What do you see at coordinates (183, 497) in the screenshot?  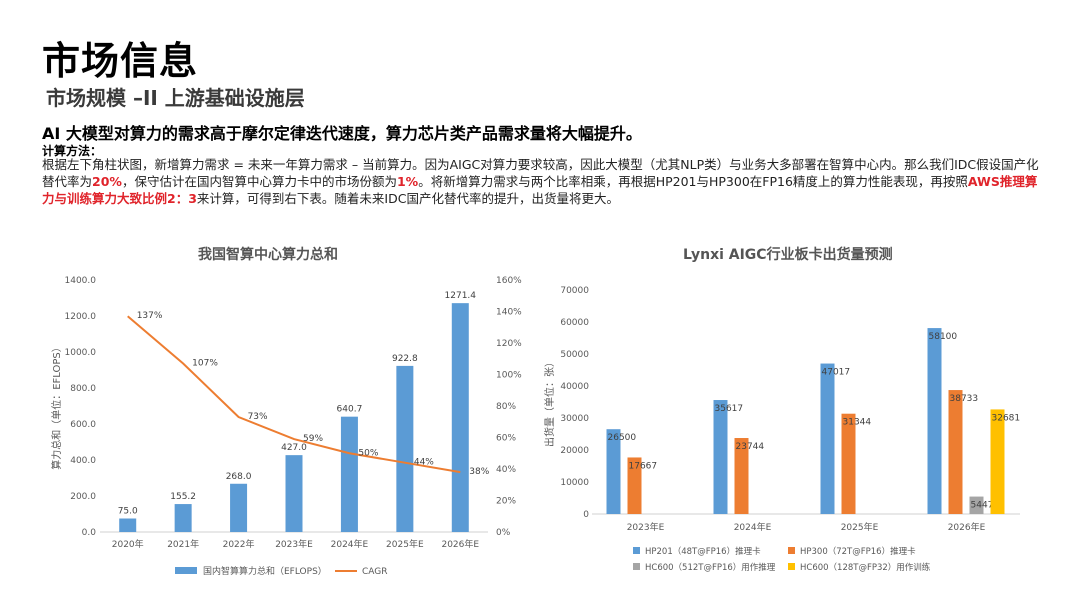 I see `bar-data-label: 155.2` at bounding box center [183, 497].